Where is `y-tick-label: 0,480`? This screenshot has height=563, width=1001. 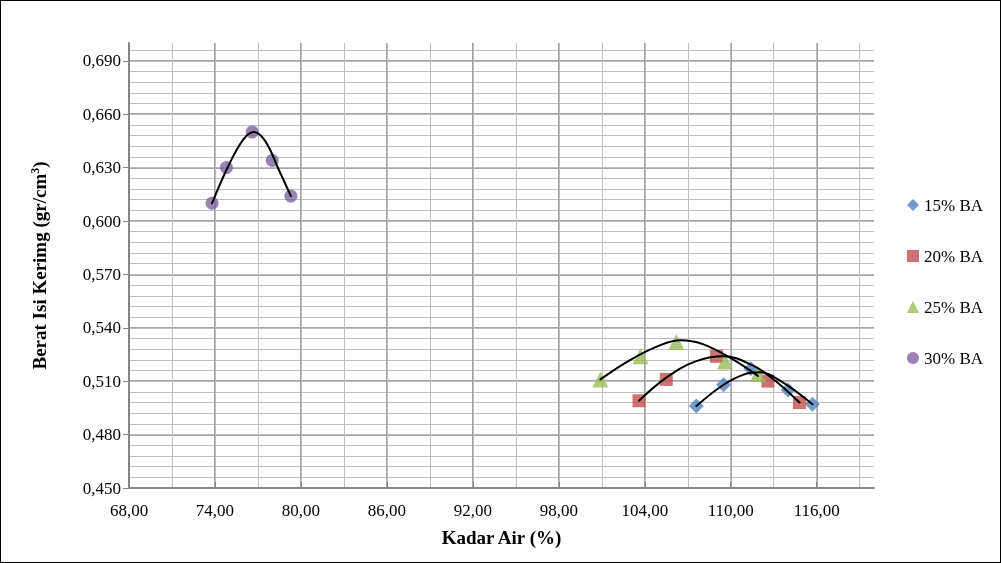
y-tick-label: 0,480 is located at coordinates (101, 435).